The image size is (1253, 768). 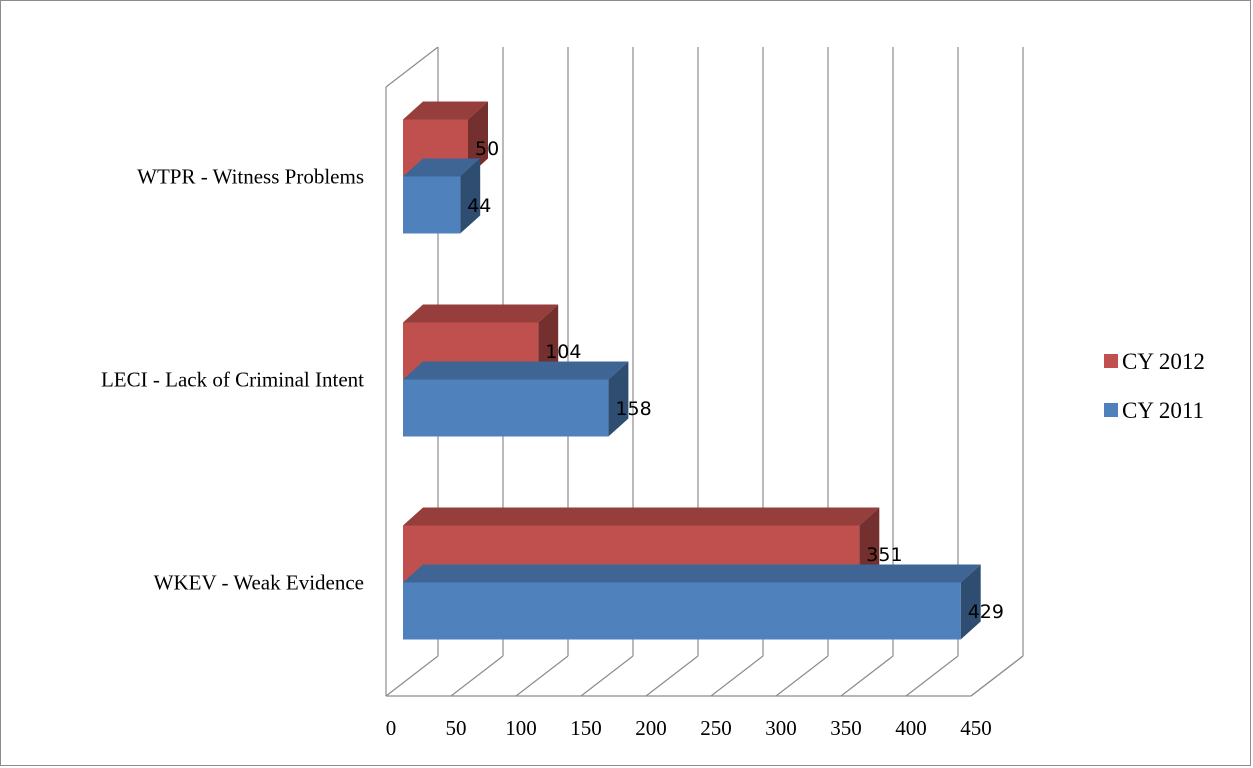 I want to click on data-label-cy-2011-wkev-weak-evidence: 429, so click(x=986, y=612).